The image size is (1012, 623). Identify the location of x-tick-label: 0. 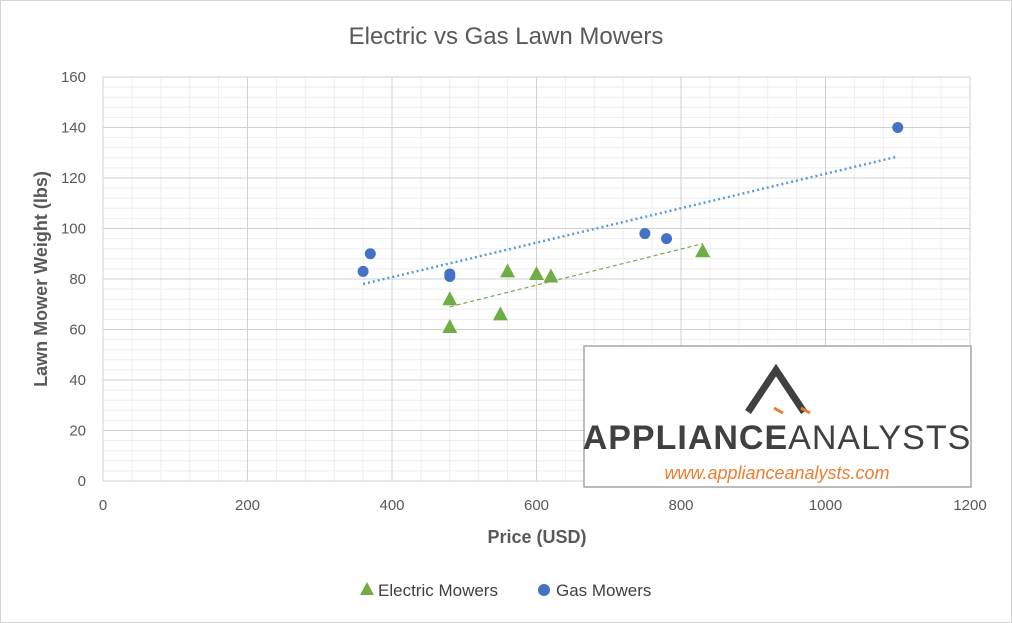
(103, 505).